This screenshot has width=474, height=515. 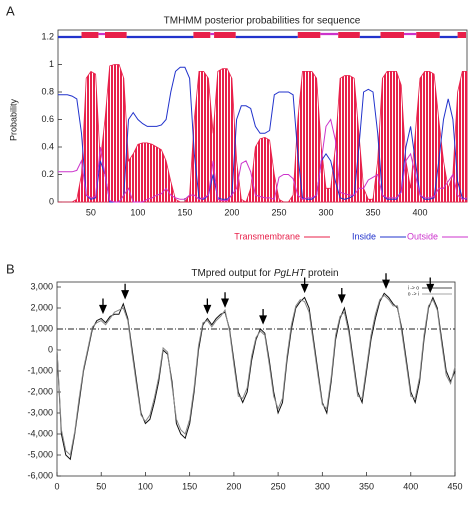 I want to click on legend-label: o -> i, so click(x=413, y=294).